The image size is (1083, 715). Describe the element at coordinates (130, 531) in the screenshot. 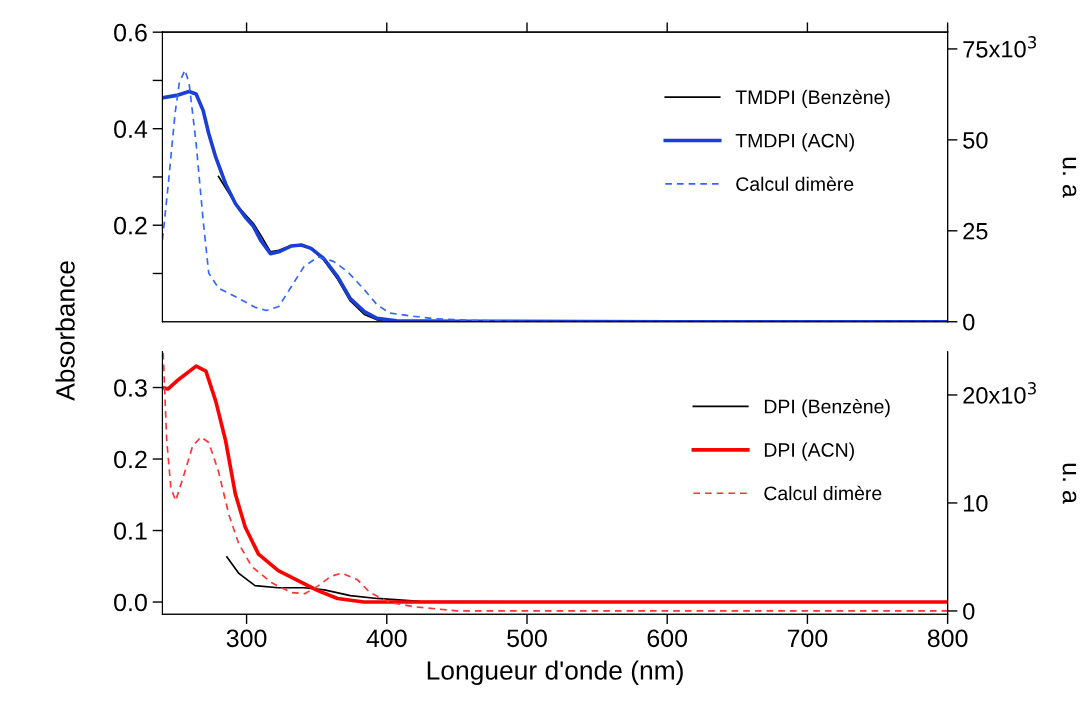

I see `y-tick-label: 0.1` at that location.